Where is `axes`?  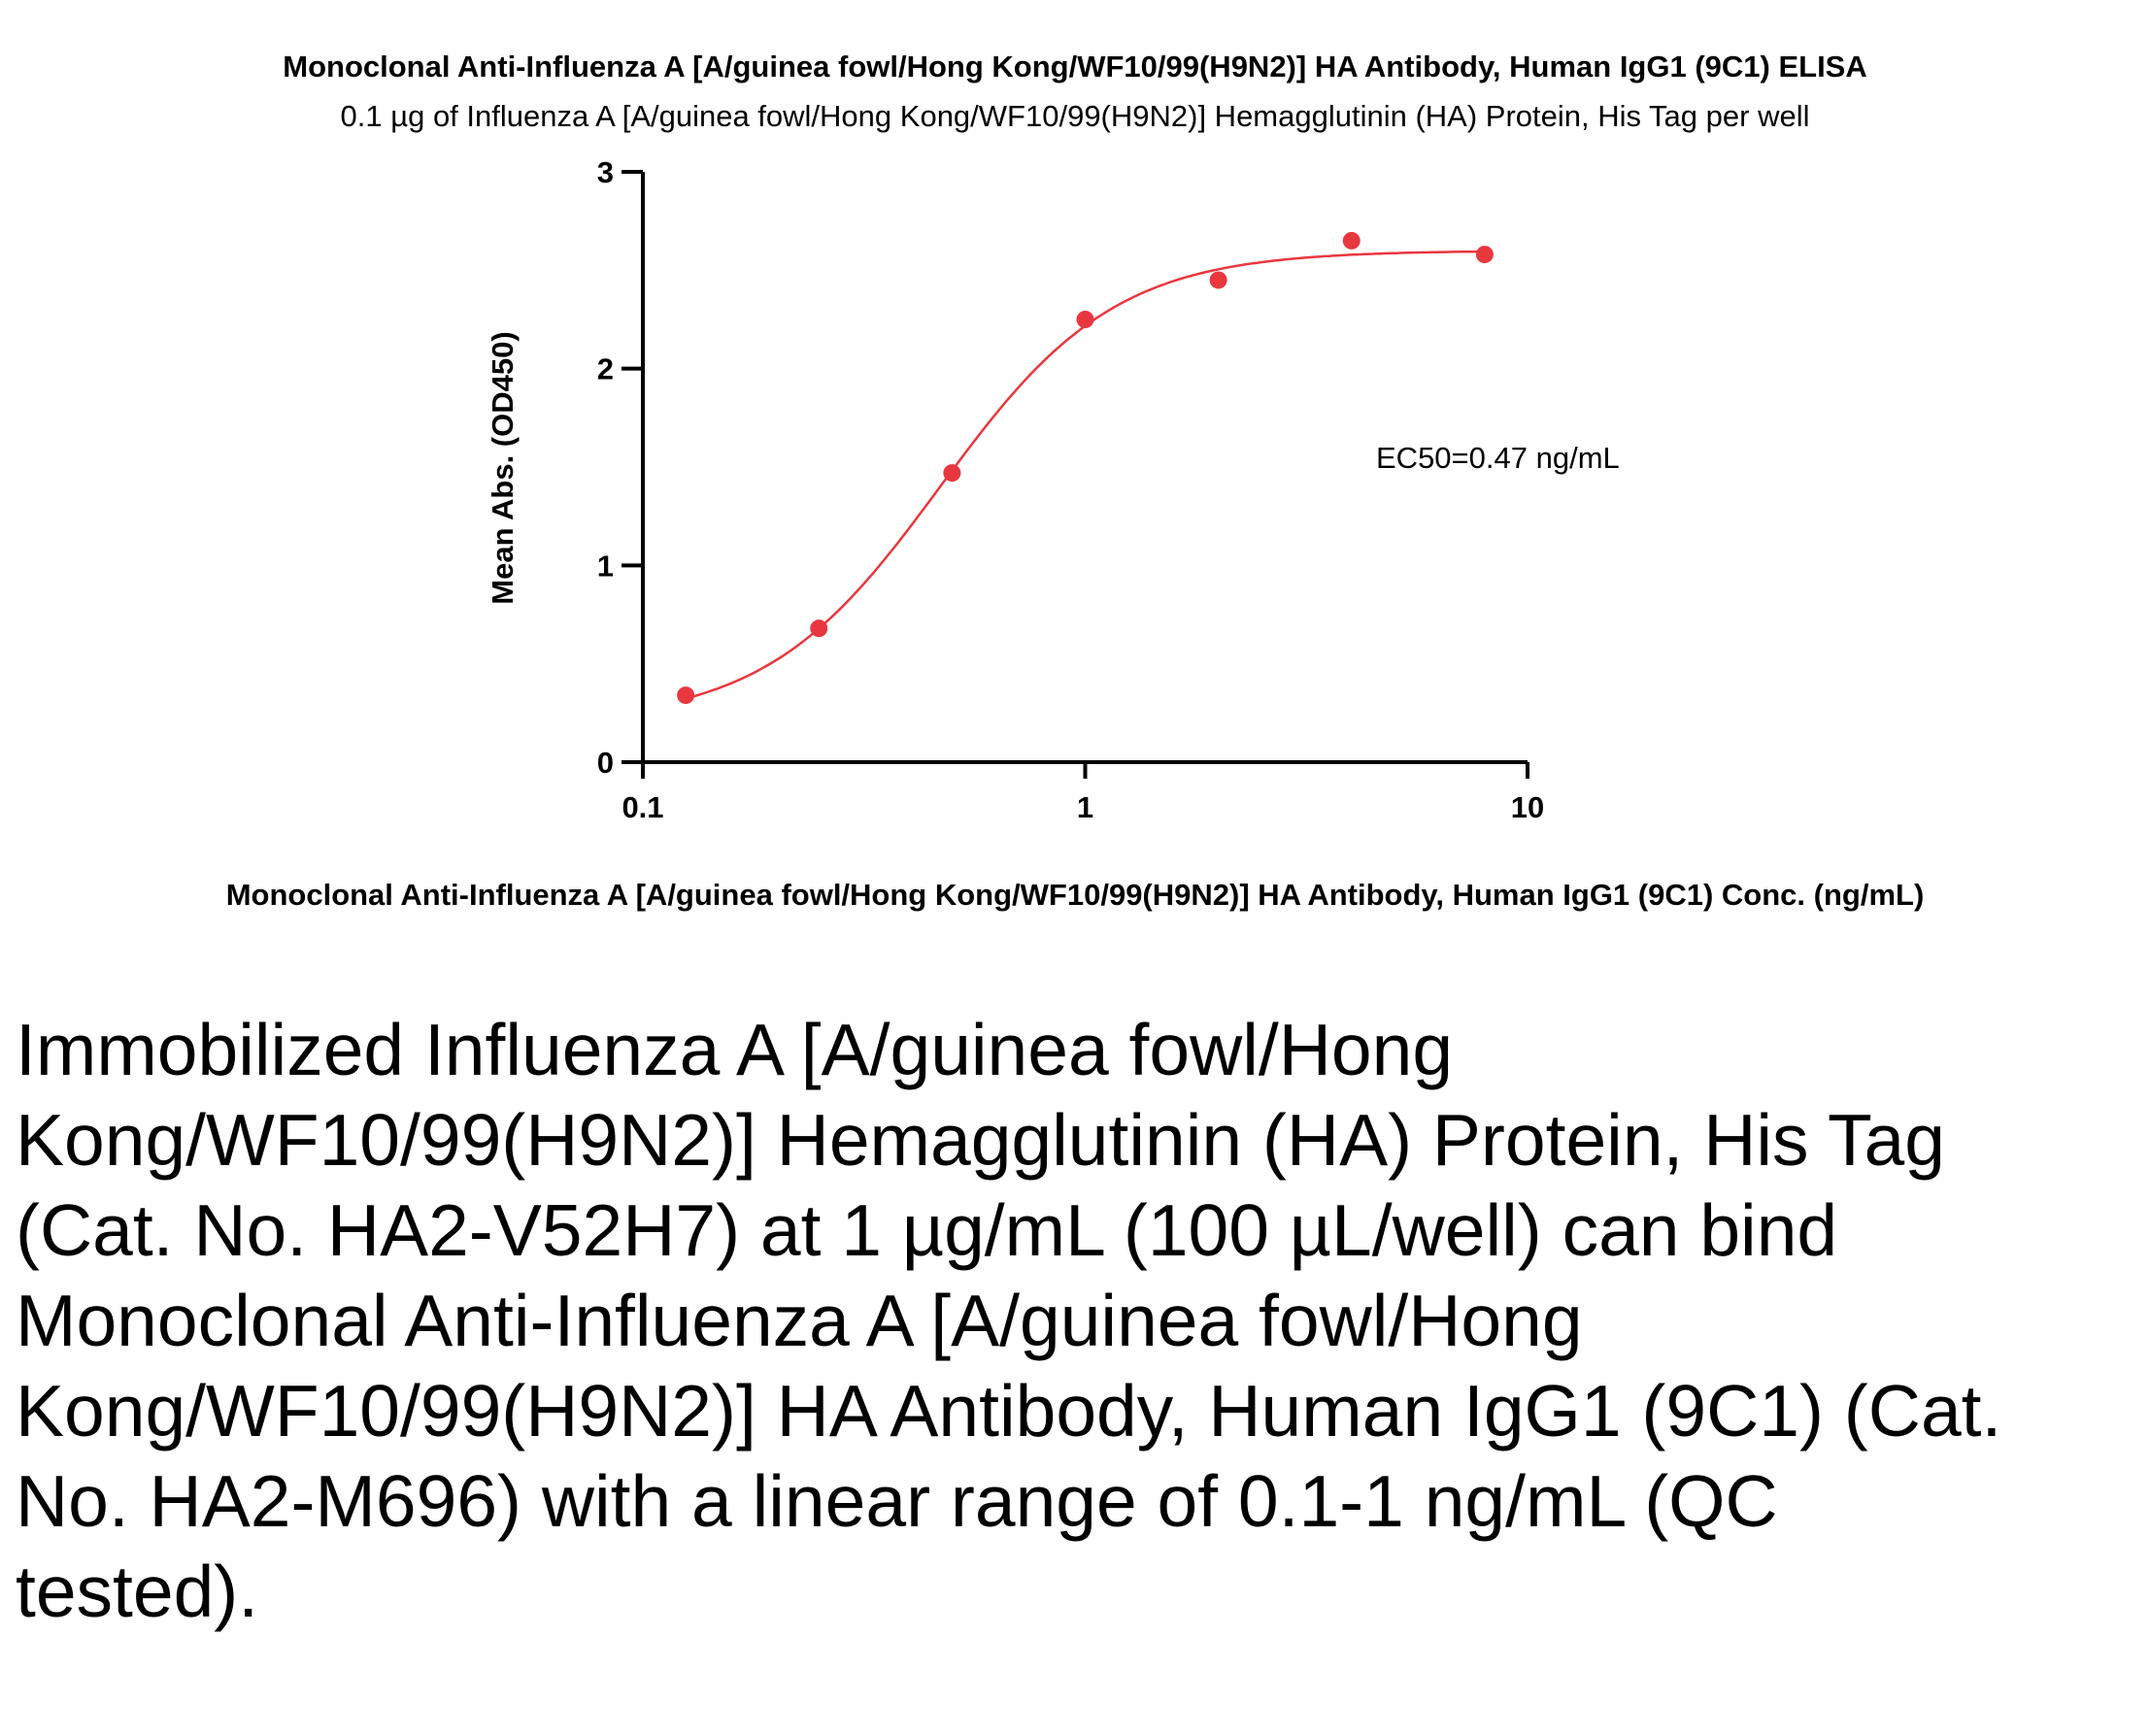 axes is located at coordinates (1074, 468).